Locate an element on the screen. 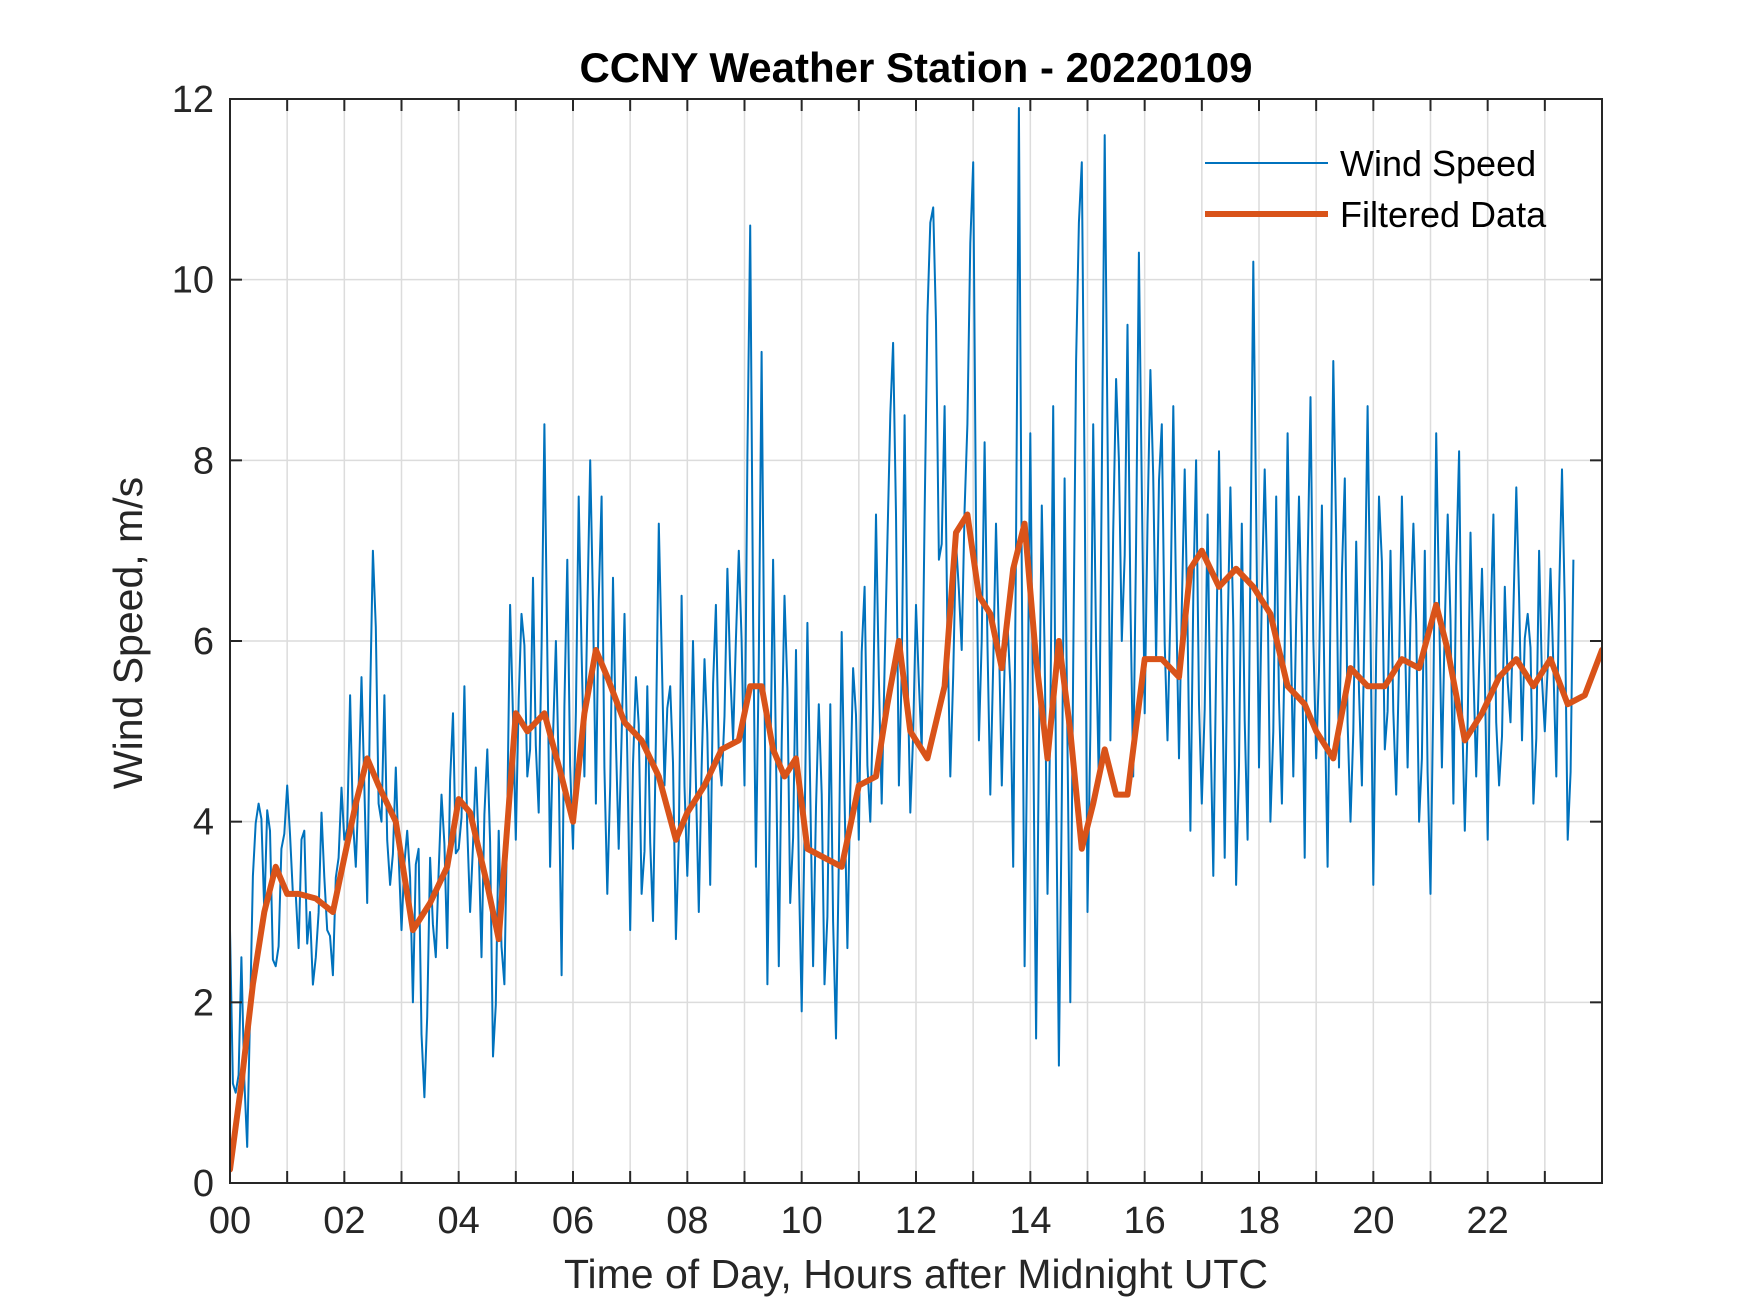  x-tick-label: 12 is located at coordinates (916, 1221).